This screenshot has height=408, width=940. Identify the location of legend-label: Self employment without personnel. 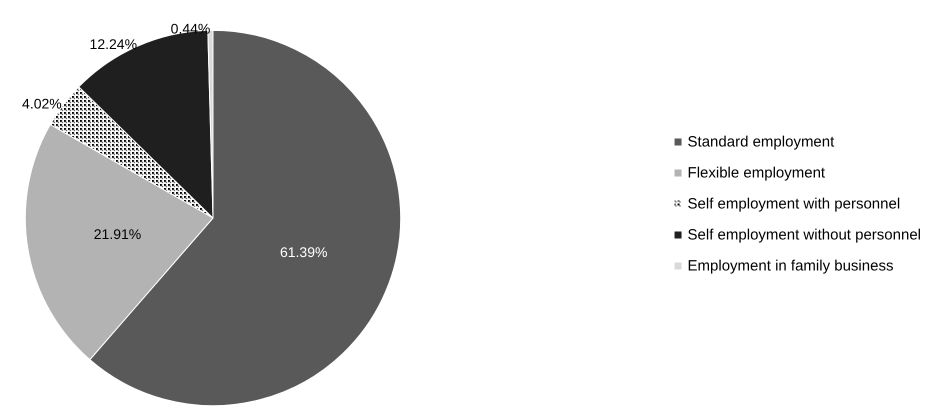
(805, 235).